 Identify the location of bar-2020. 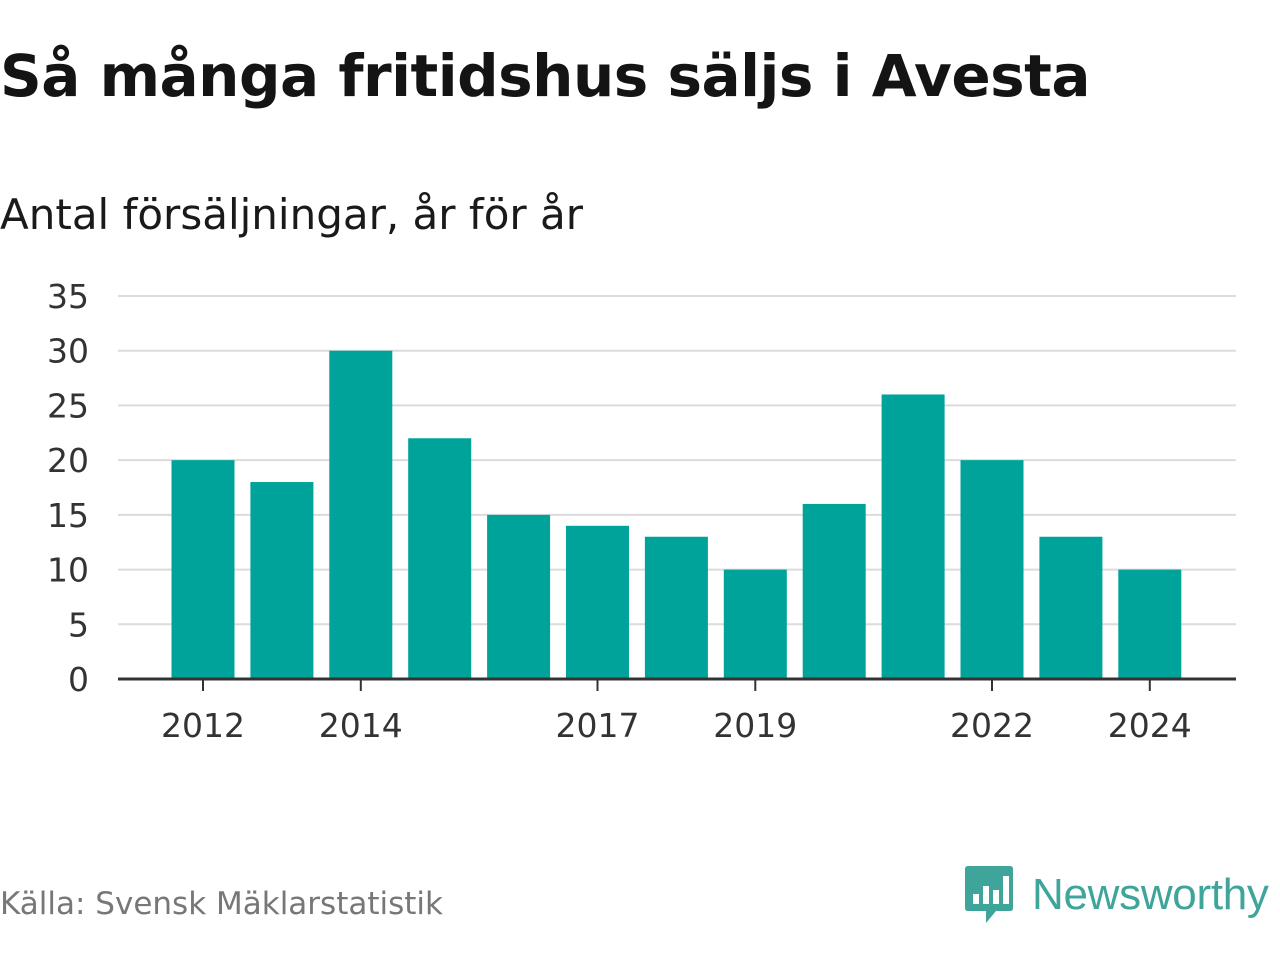
(834, 591).